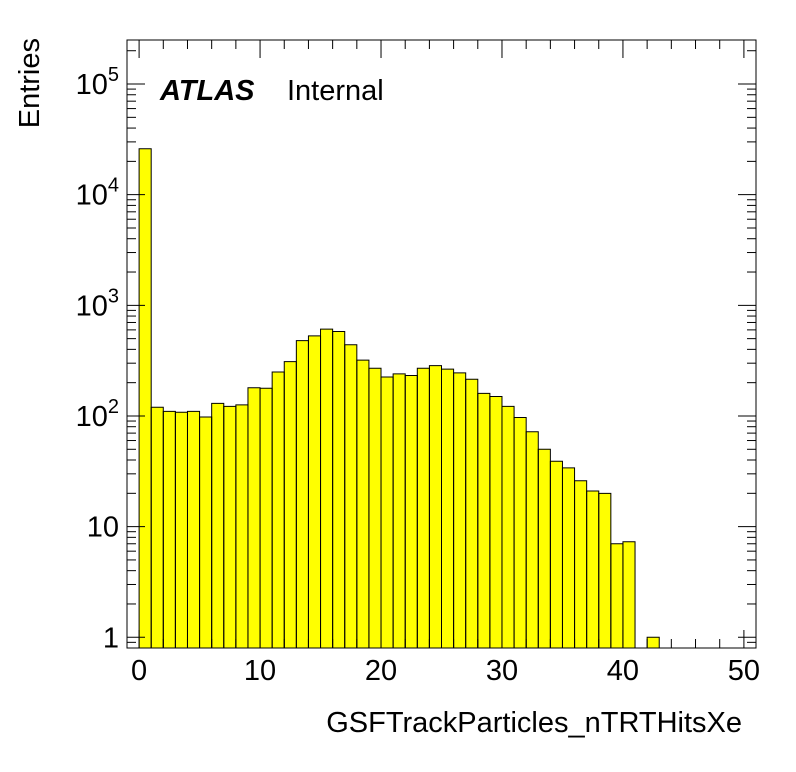  Describe the element at coordinates (207, 91) in the screenshot. I see `atlas-label: ATLAS` at that location.